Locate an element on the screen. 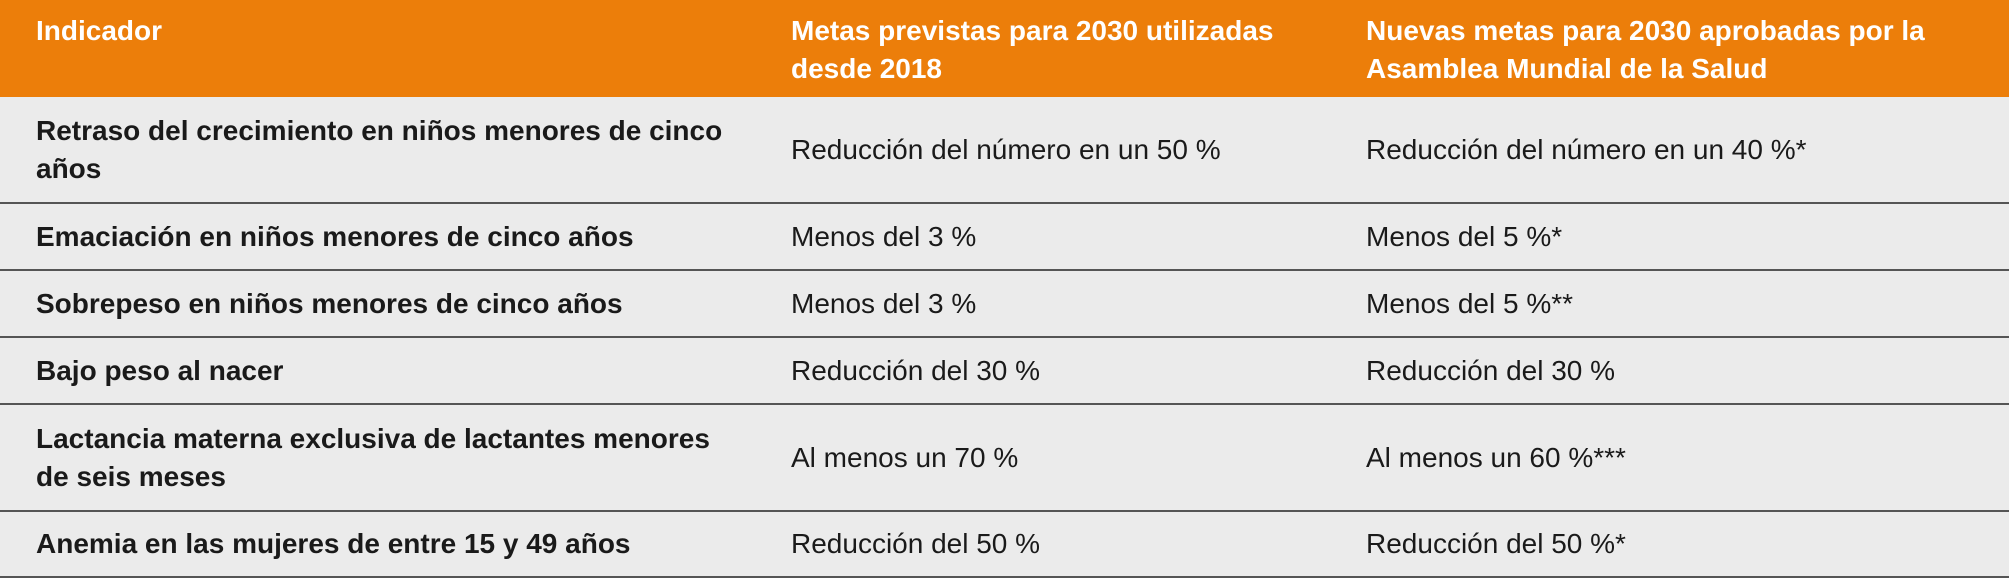 The width and height of the screenshot is (2009, 578). target-new-cell: Reducción del 50 %* is located at coordinates (1496, 543).